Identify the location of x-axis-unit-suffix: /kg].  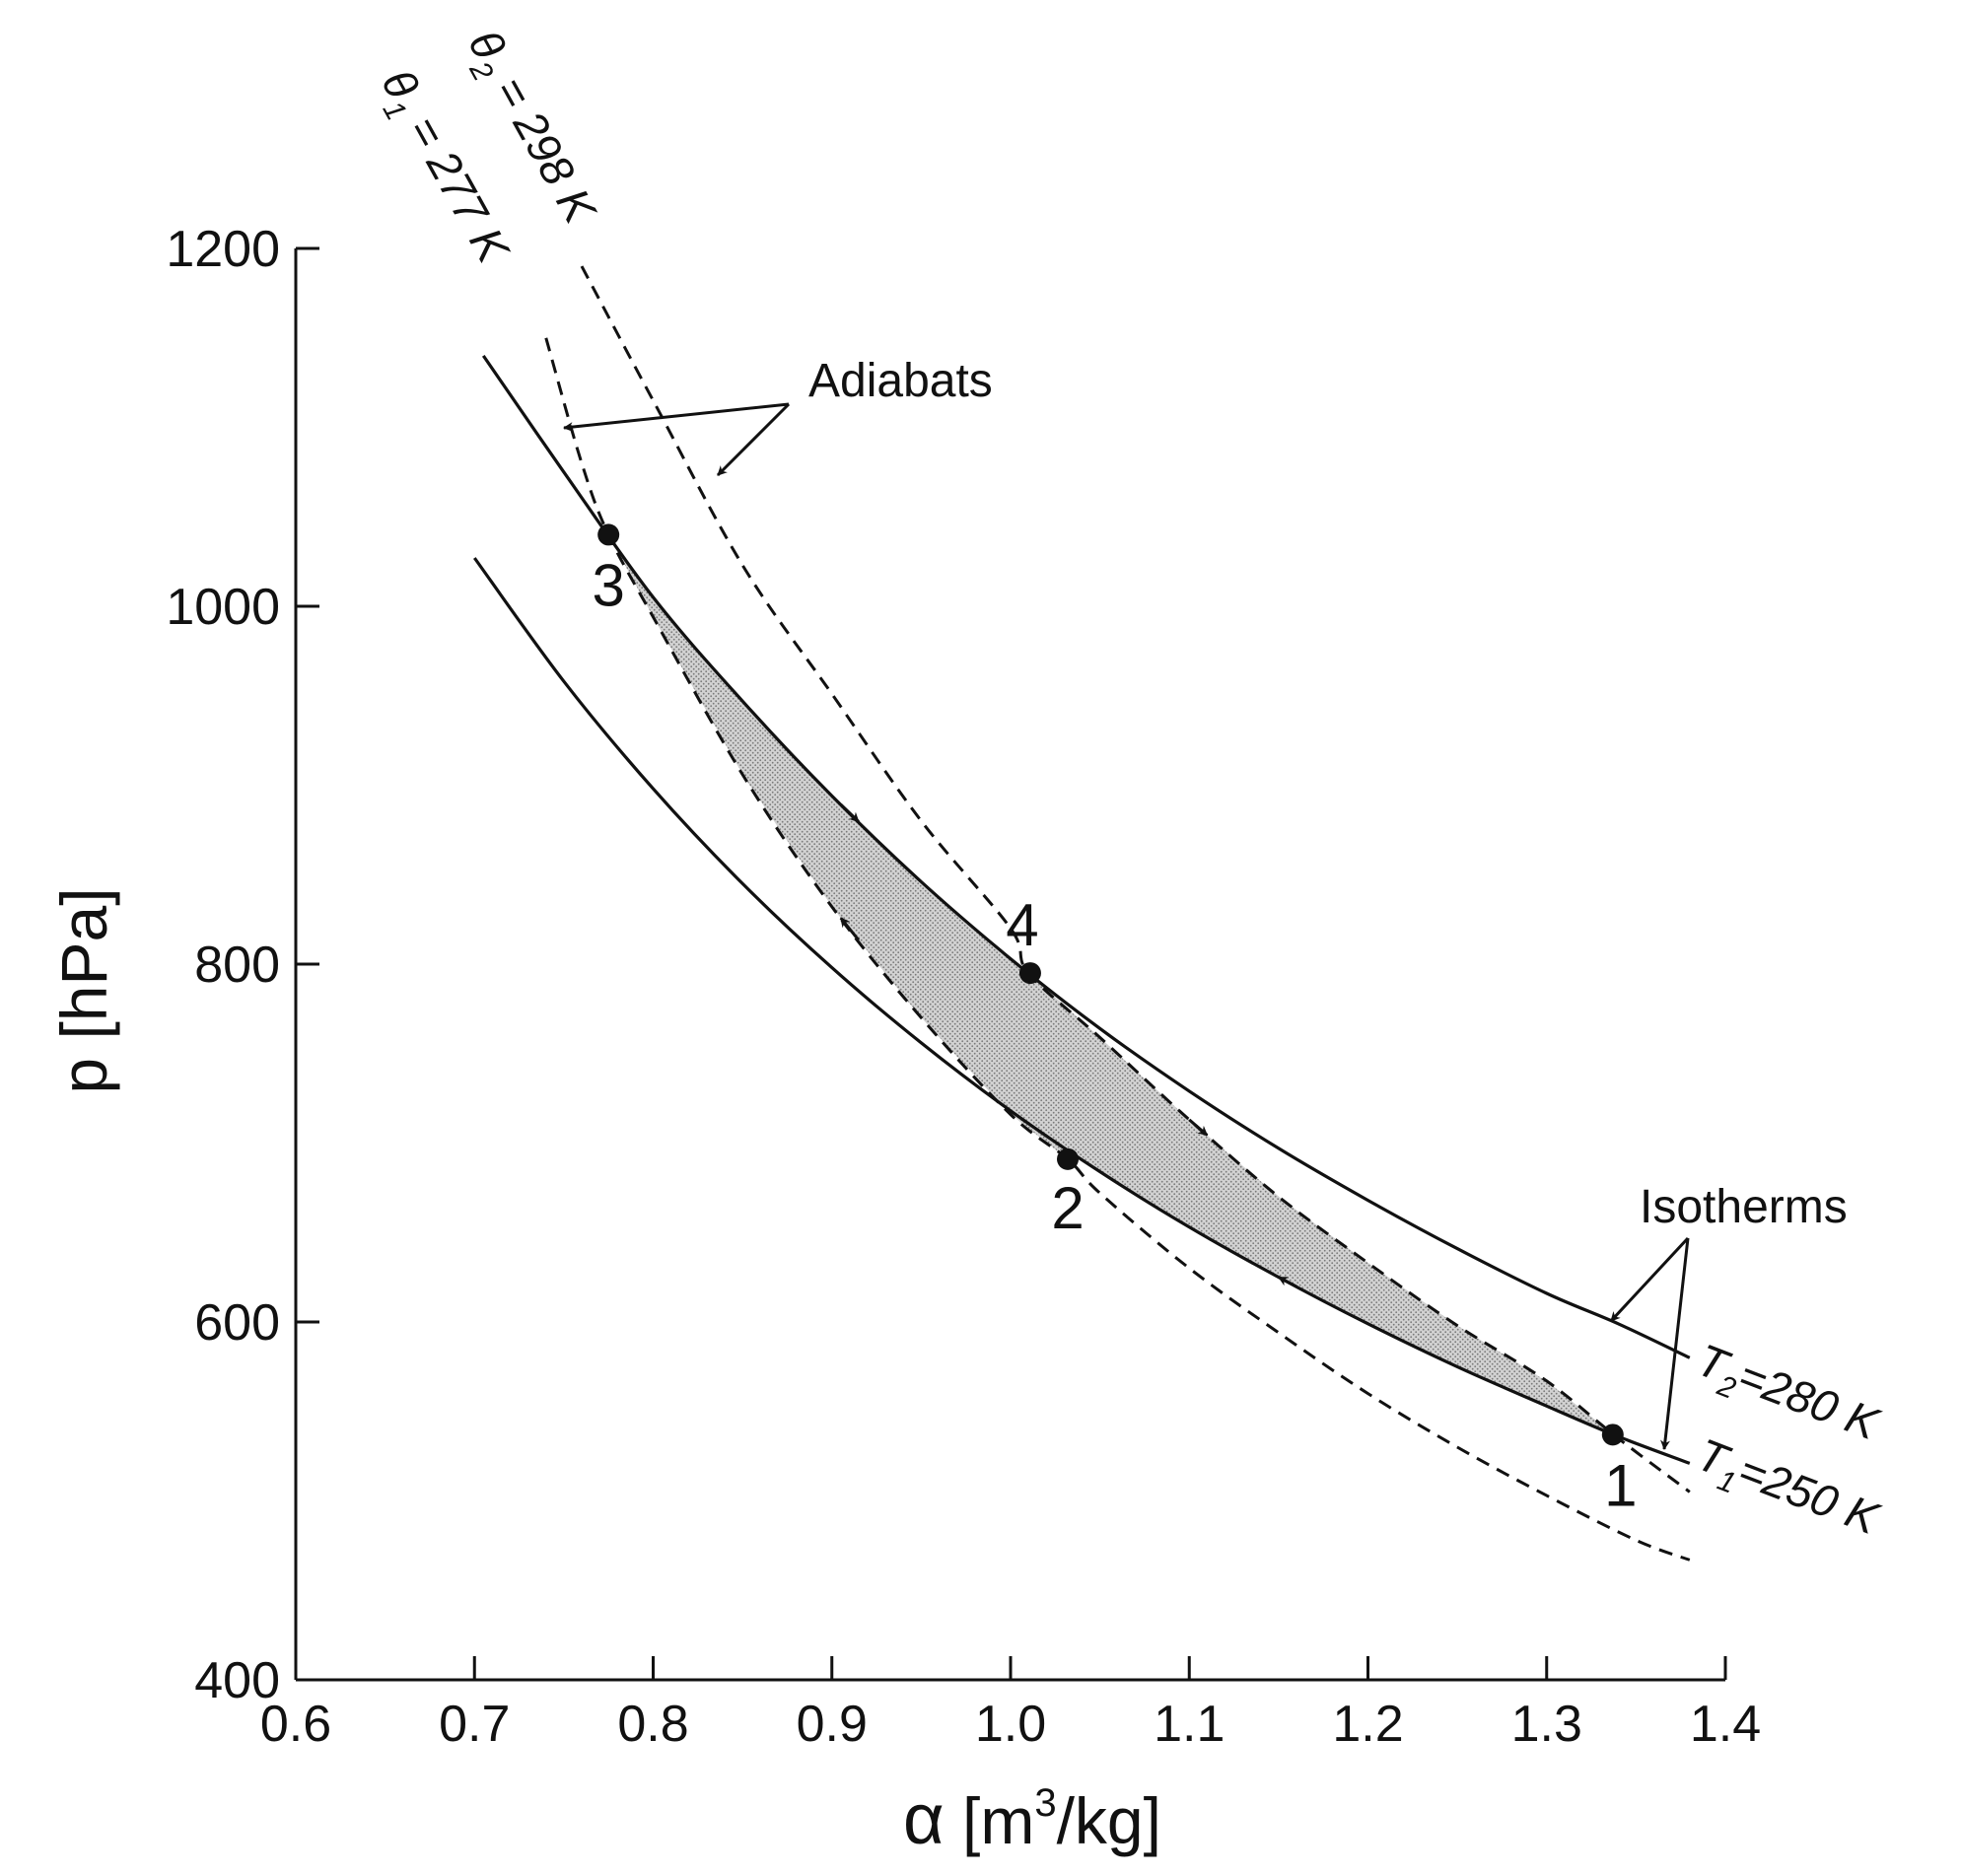
(1109, 1820).